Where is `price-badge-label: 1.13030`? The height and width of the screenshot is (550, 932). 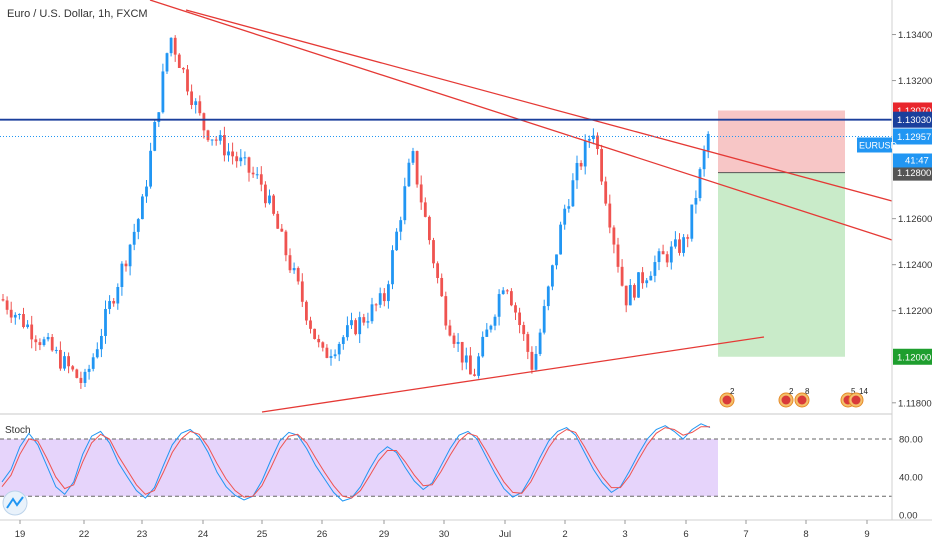 price-badge-label: 1.13030 is located at coordinates (914, 120).